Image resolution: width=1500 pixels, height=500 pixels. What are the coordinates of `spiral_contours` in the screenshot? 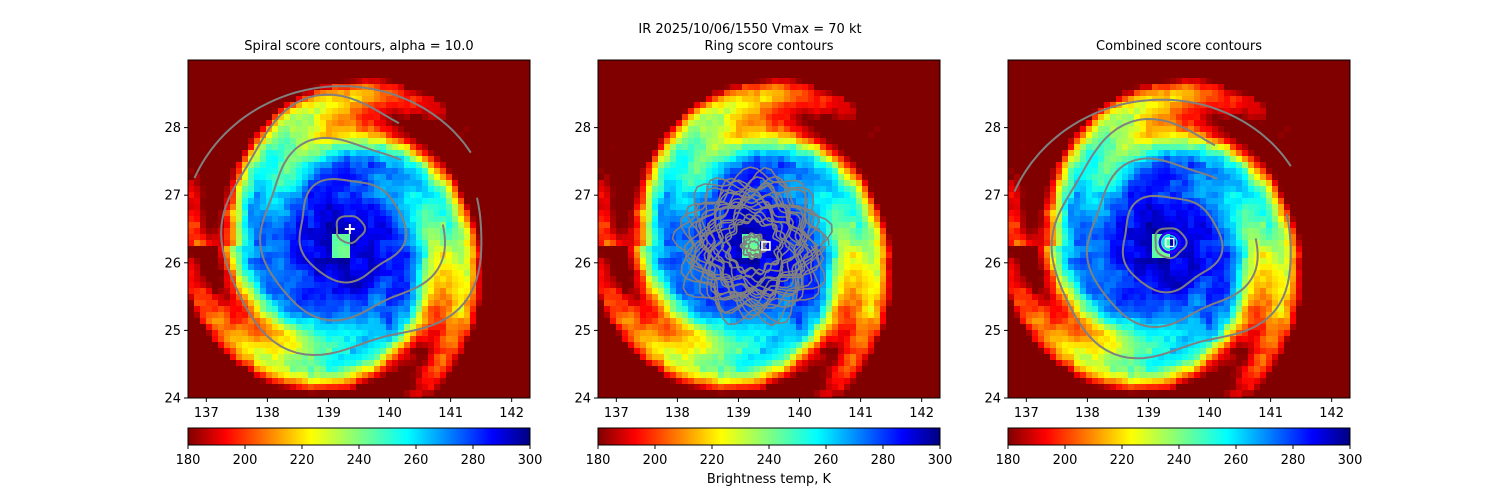 It's located at (338, 221).